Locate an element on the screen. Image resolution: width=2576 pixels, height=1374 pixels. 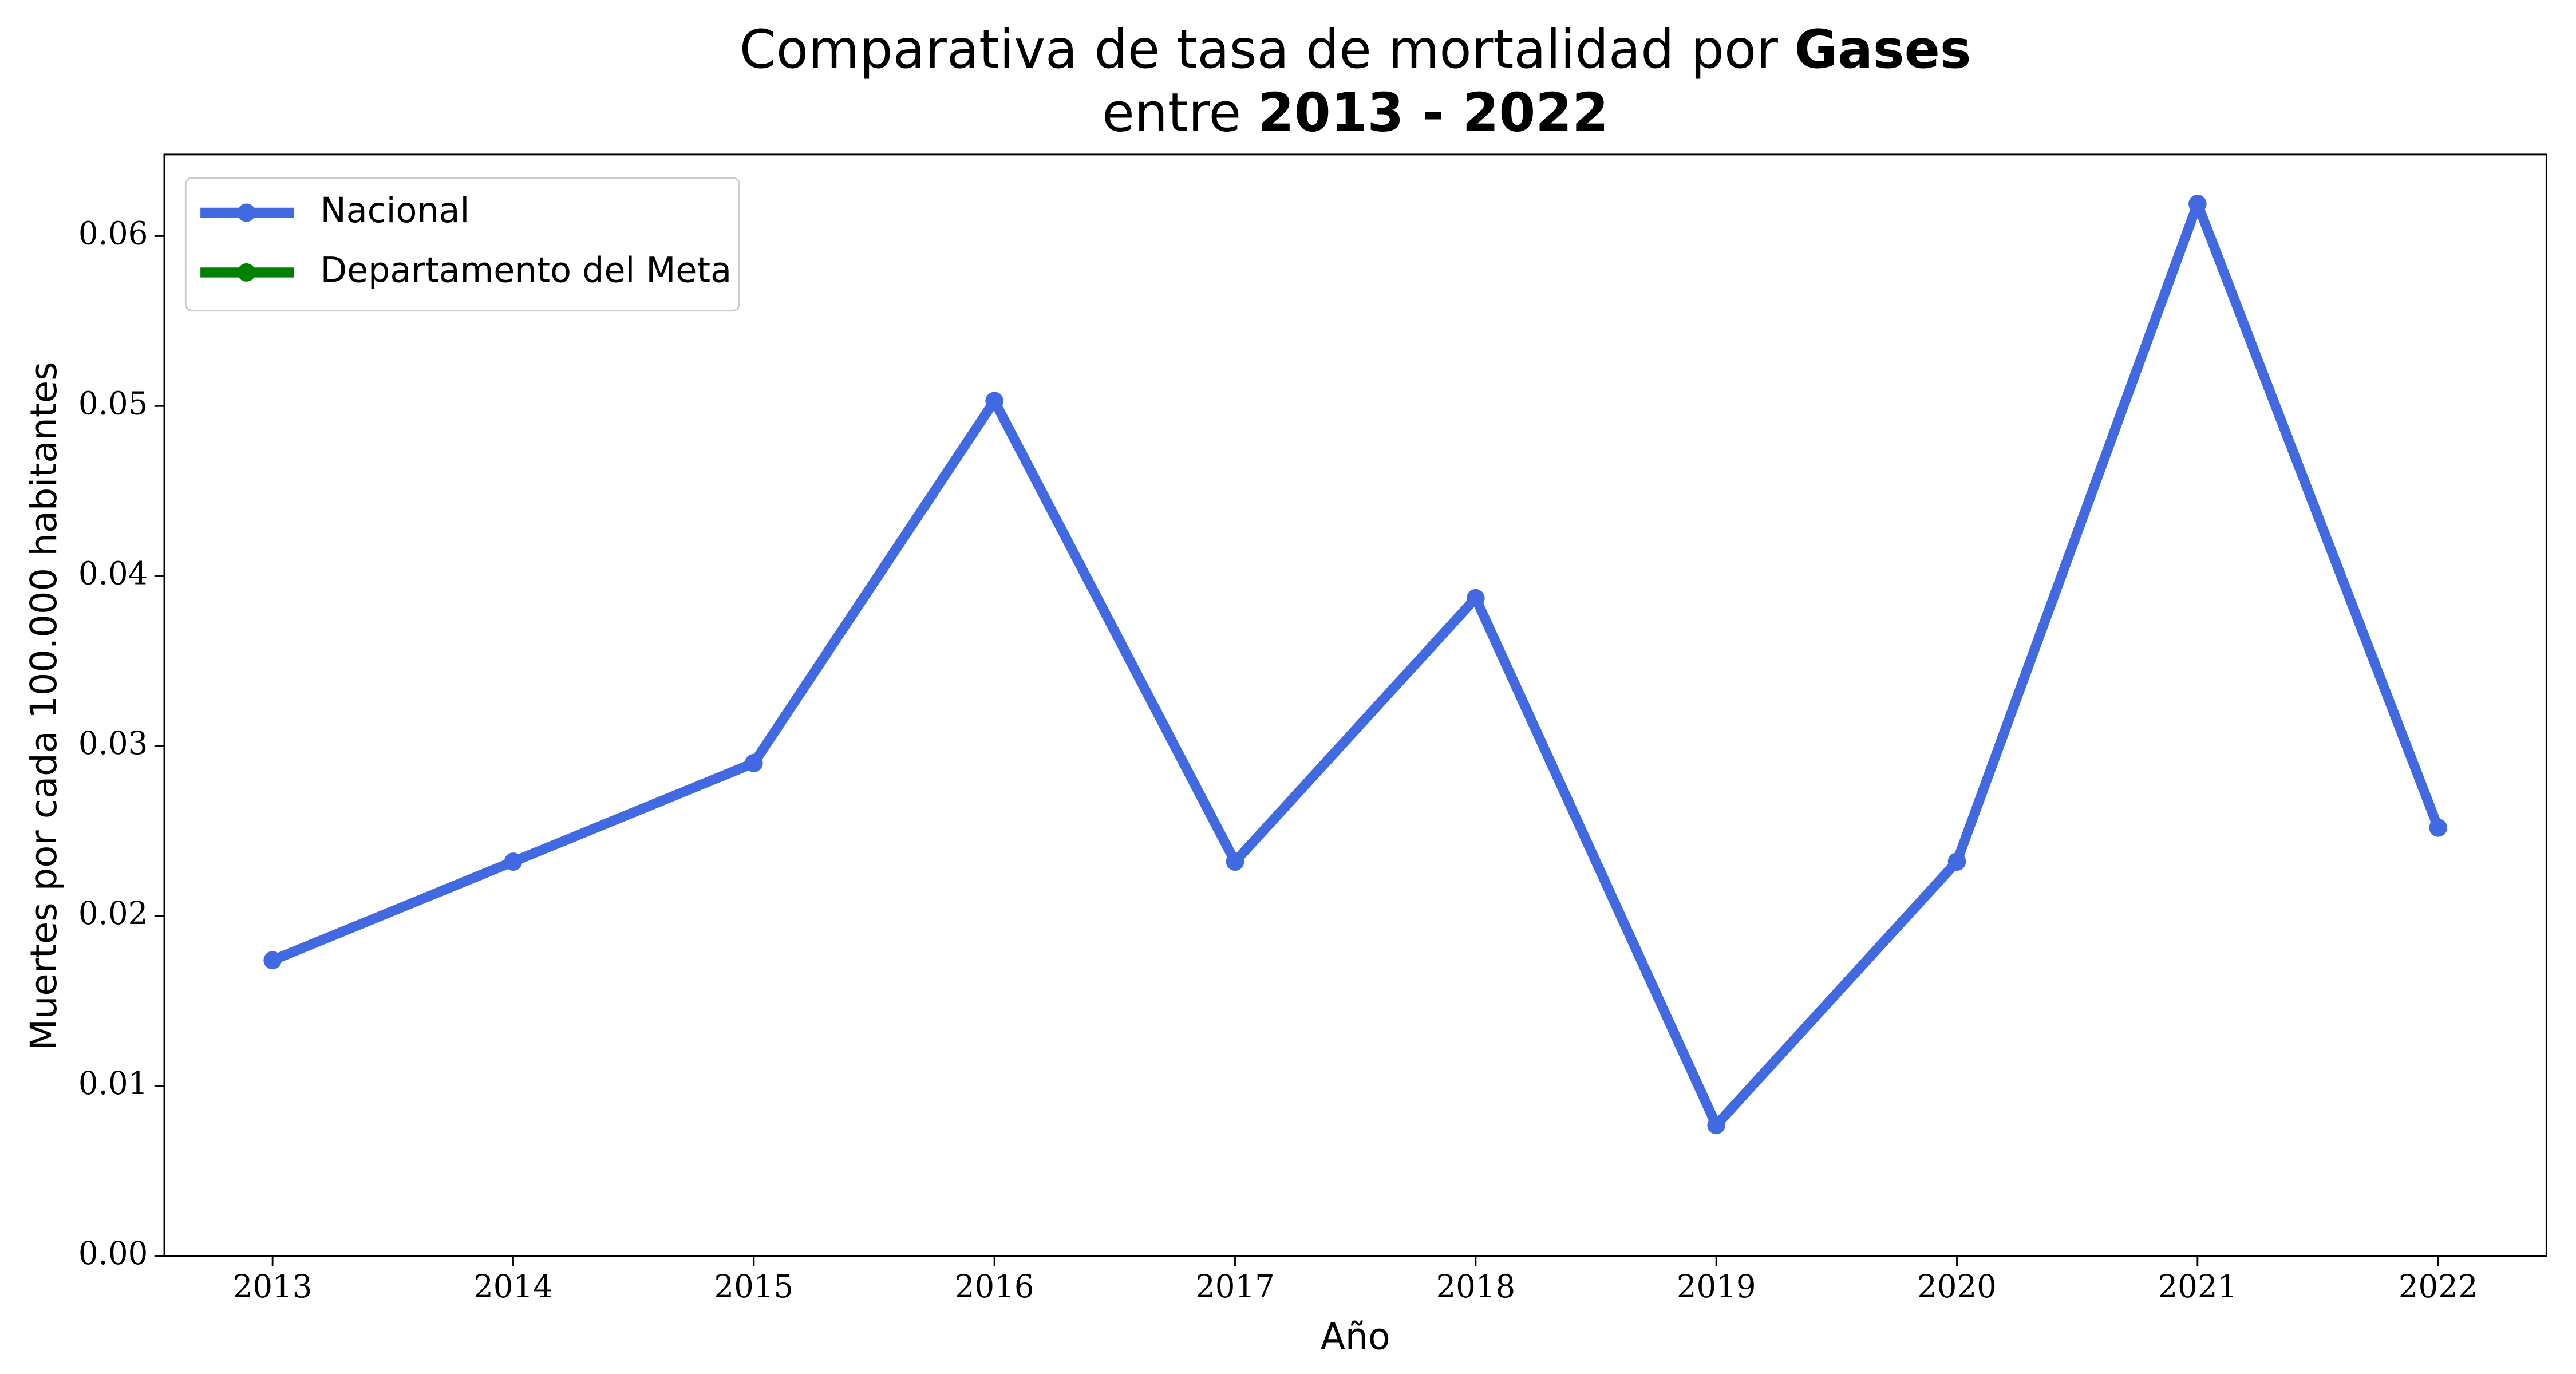
y-tick-label: 0.02 is located at coordinates (113, 913).